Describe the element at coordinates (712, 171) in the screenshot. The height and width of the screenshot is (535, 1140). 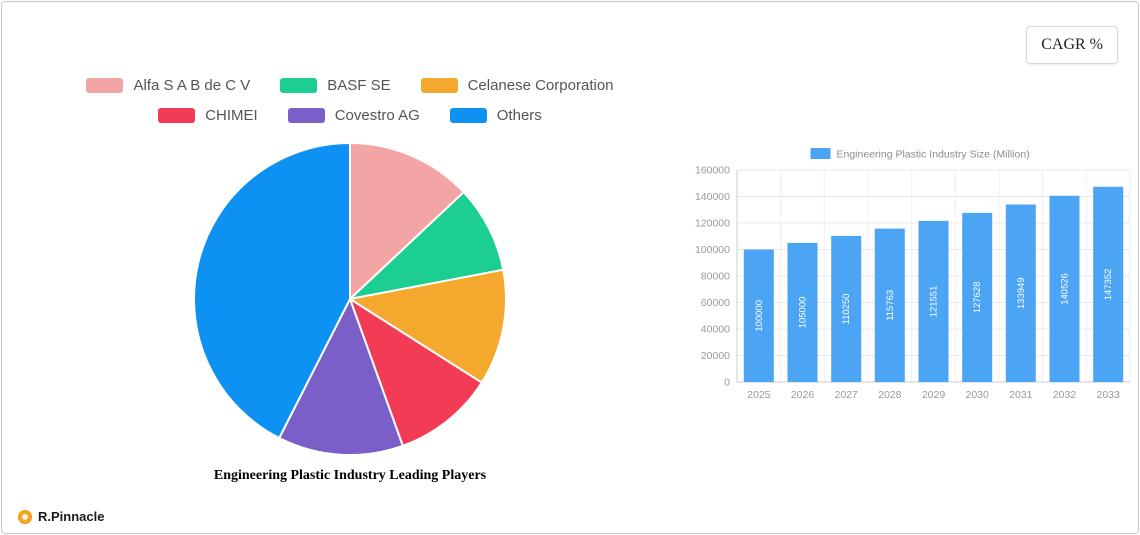
I see `y-axis-label: 160000` at that location.